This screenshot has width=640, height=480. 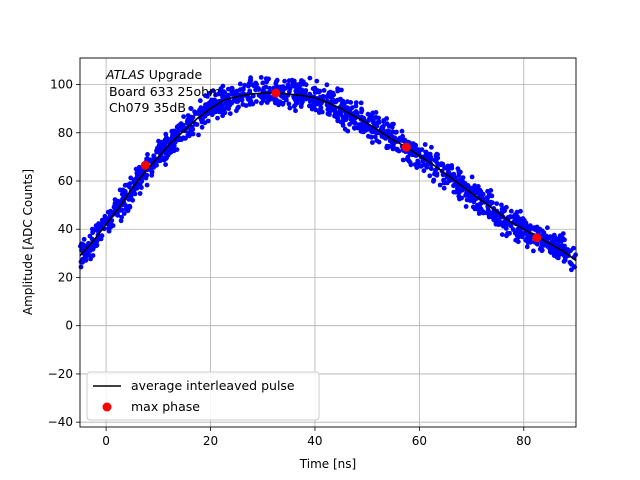 What do you see at coordinates (60, 374) in the screenshot?
I see `y-tick-label: −20` at bounding box center [60, 374].